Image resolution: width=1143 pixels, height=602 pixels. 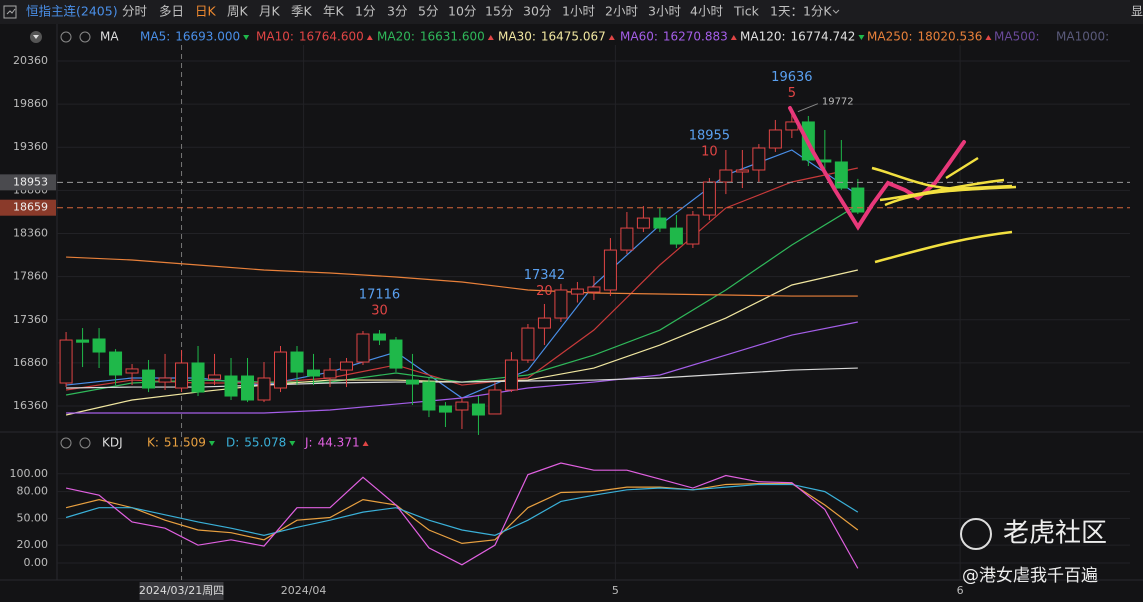 What do you see at coordinates (207, 37) in the screenshot?
I see `legend-value: 16693.000` at bounding box center [207, 37].